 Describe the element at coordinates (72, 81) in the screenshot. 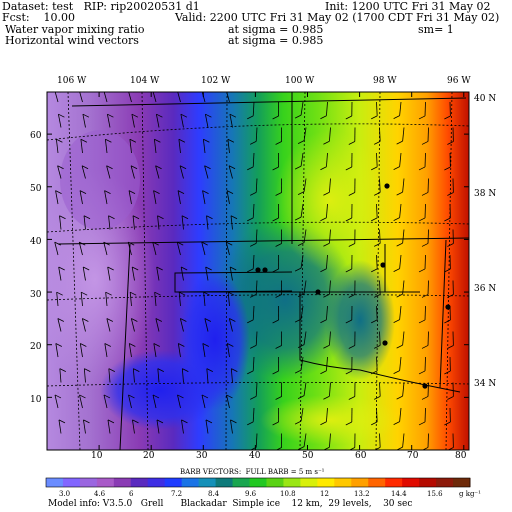

I see `lon-label: 106 W` at that location.